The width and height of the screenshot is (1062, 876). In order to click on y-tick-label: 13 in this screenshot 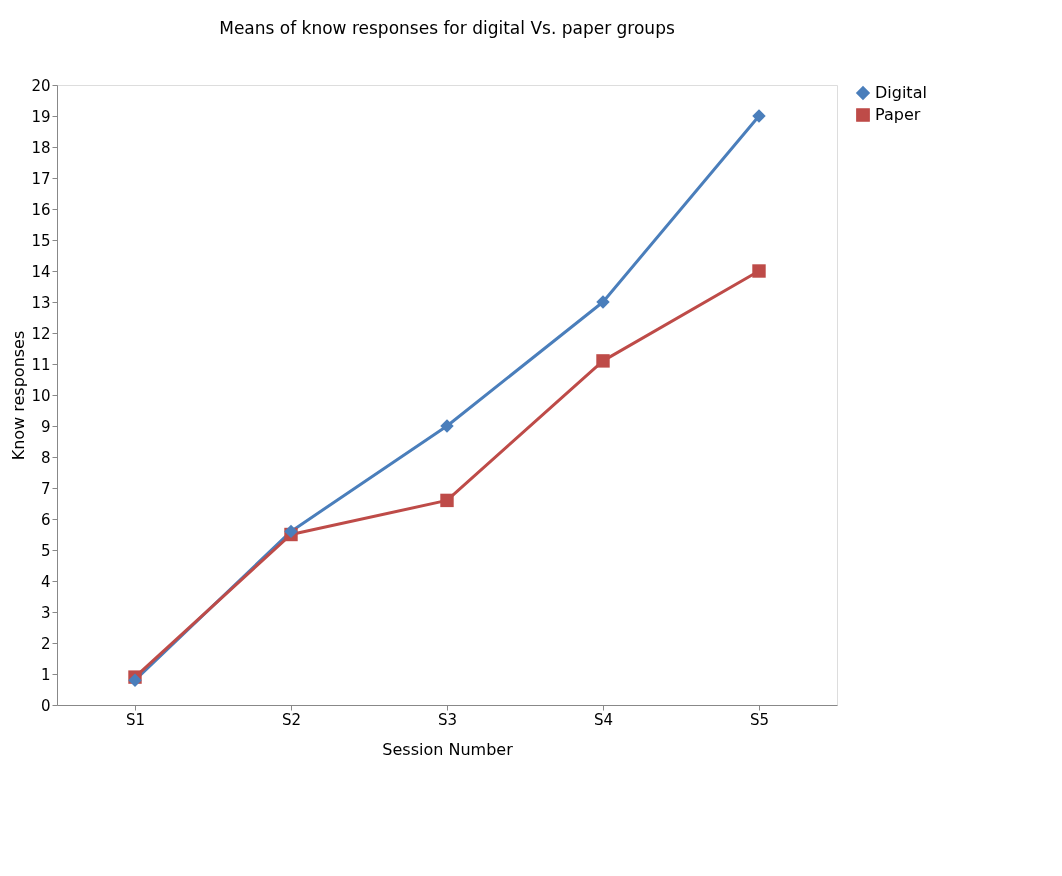, I will do `click(41, 302)`.